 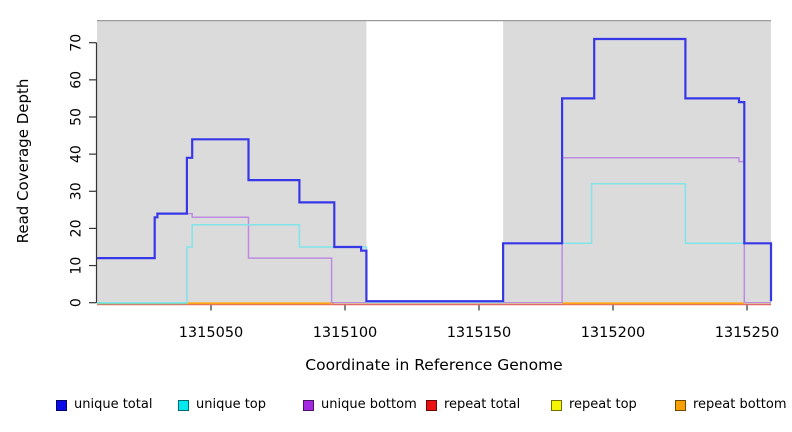 What do you see at coordinates (482, 404) in the screenshot?
I see `legend-label: repeat total` at bounding box center [482, 404].